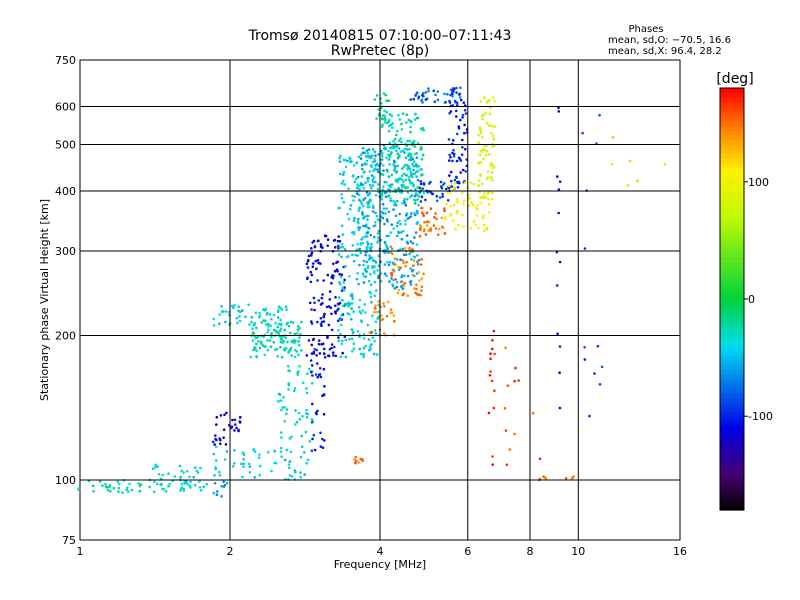 This screenshot has width=800, height=600. Describe the element at coordinates (65, 251) in the screenshot. I see `y-tick-label: 300` at that location.